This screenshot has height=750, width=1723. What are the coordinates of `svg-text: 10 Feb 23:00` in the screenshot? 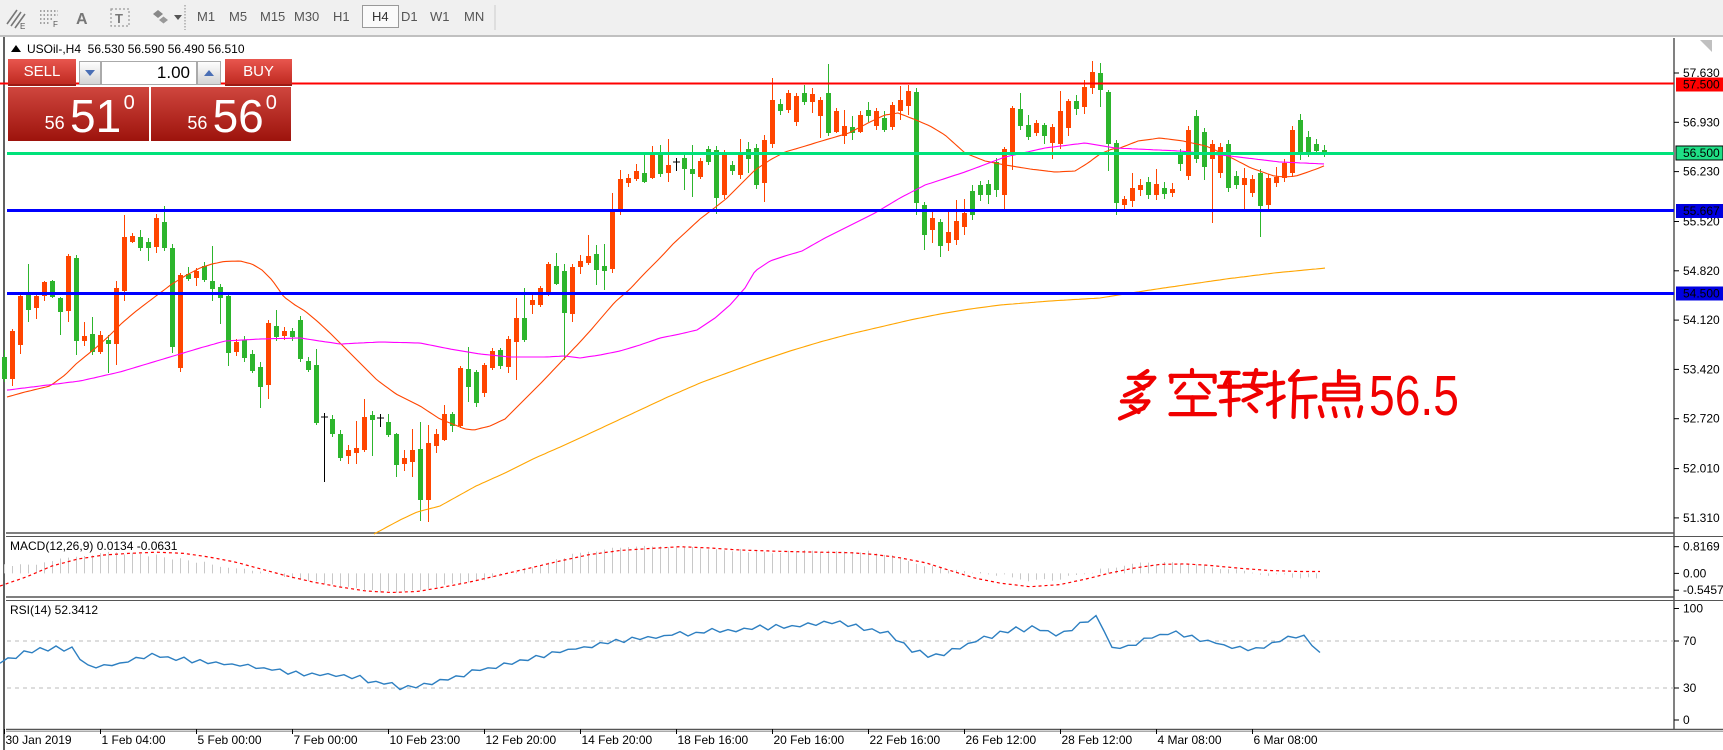 It's located at (425, 740).